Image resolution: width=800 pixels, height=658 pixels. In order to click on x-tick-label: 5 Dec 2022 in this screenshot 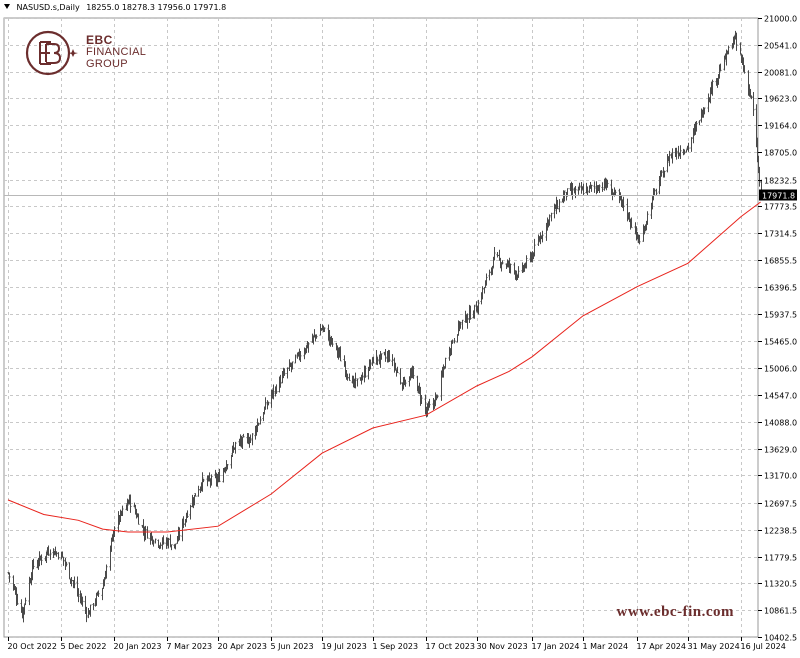, I will do `click(84, 646)`.